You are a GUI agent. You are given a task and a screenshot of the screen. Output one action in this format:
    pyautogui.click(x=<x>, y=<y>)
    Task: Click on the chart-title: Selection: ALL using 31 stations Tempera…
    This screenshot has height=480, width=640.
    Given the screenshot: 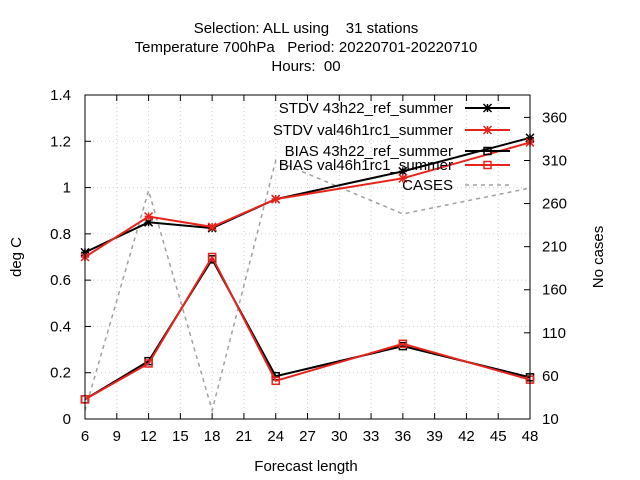 What is the action you would take?
    pyautogui.click(x=306, y=47)
    